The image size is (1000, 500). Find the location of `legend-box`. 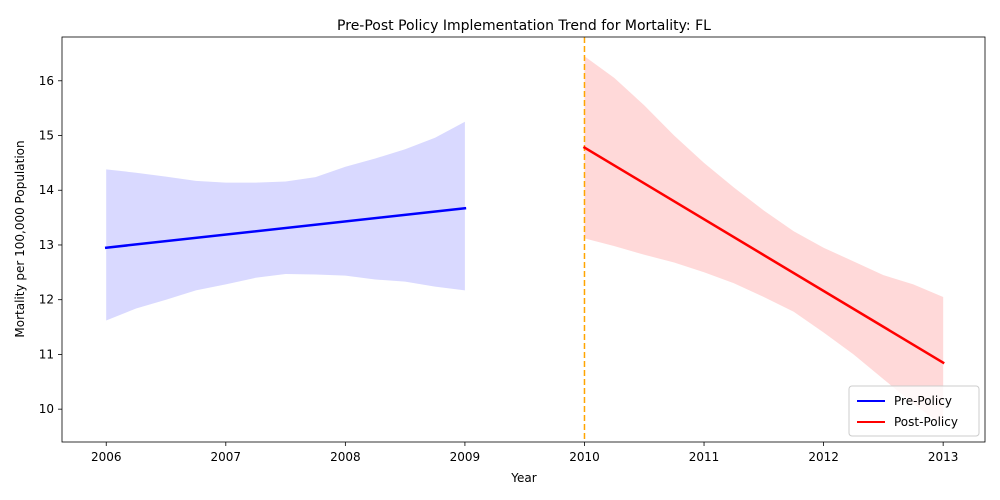

legend-box is located at coordinates (914, 411).